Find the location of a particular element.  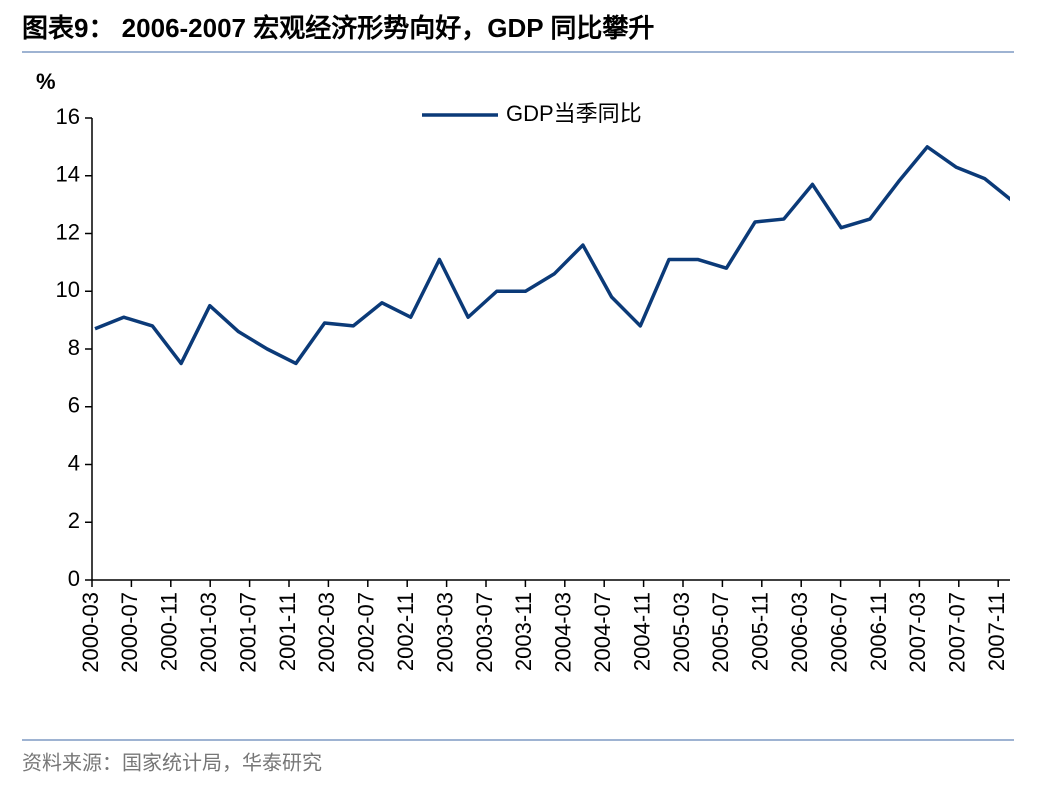

x-tick-label: 2006-11 is located at coordinates (878, 631).